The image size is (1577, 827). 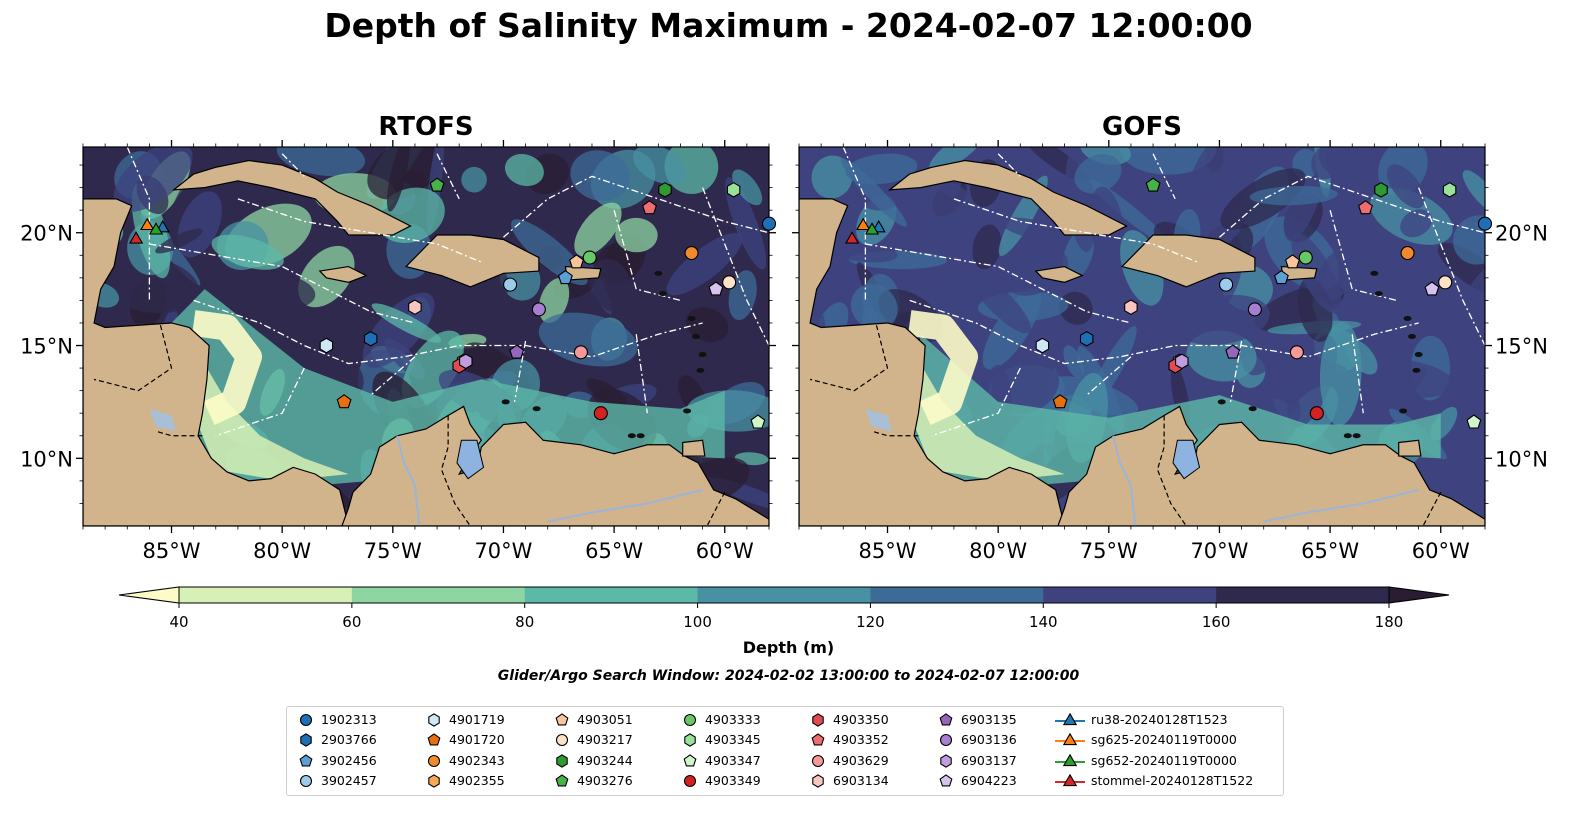 What do you see at coordinates (861, 760) in the screenshot?
I see `legend-label: 4903629` at bounding box center [861, 760].